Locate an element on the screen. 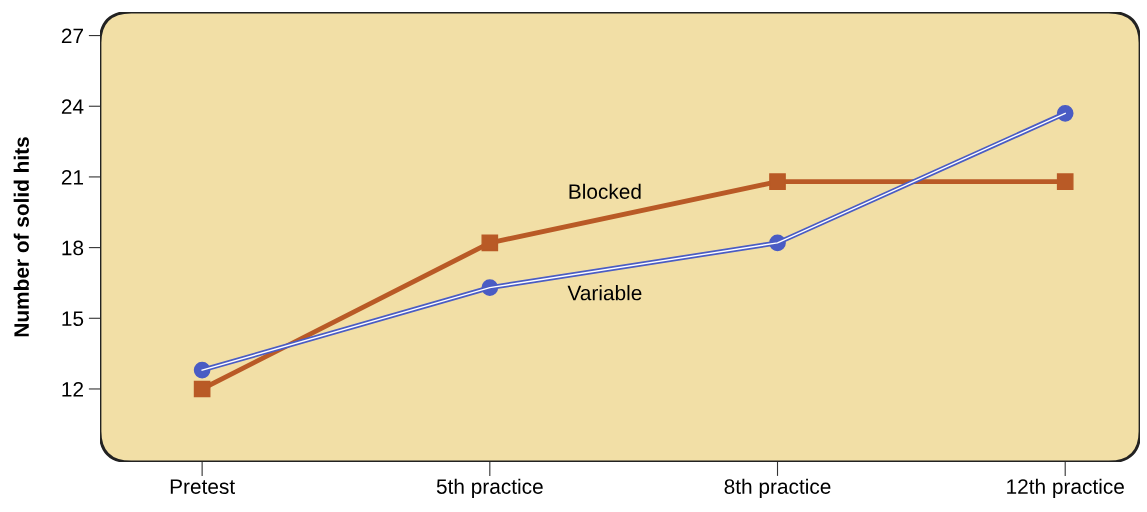 The image size is (1147, 512). y-tick-label: 18 is located at coordinates (73, 248).